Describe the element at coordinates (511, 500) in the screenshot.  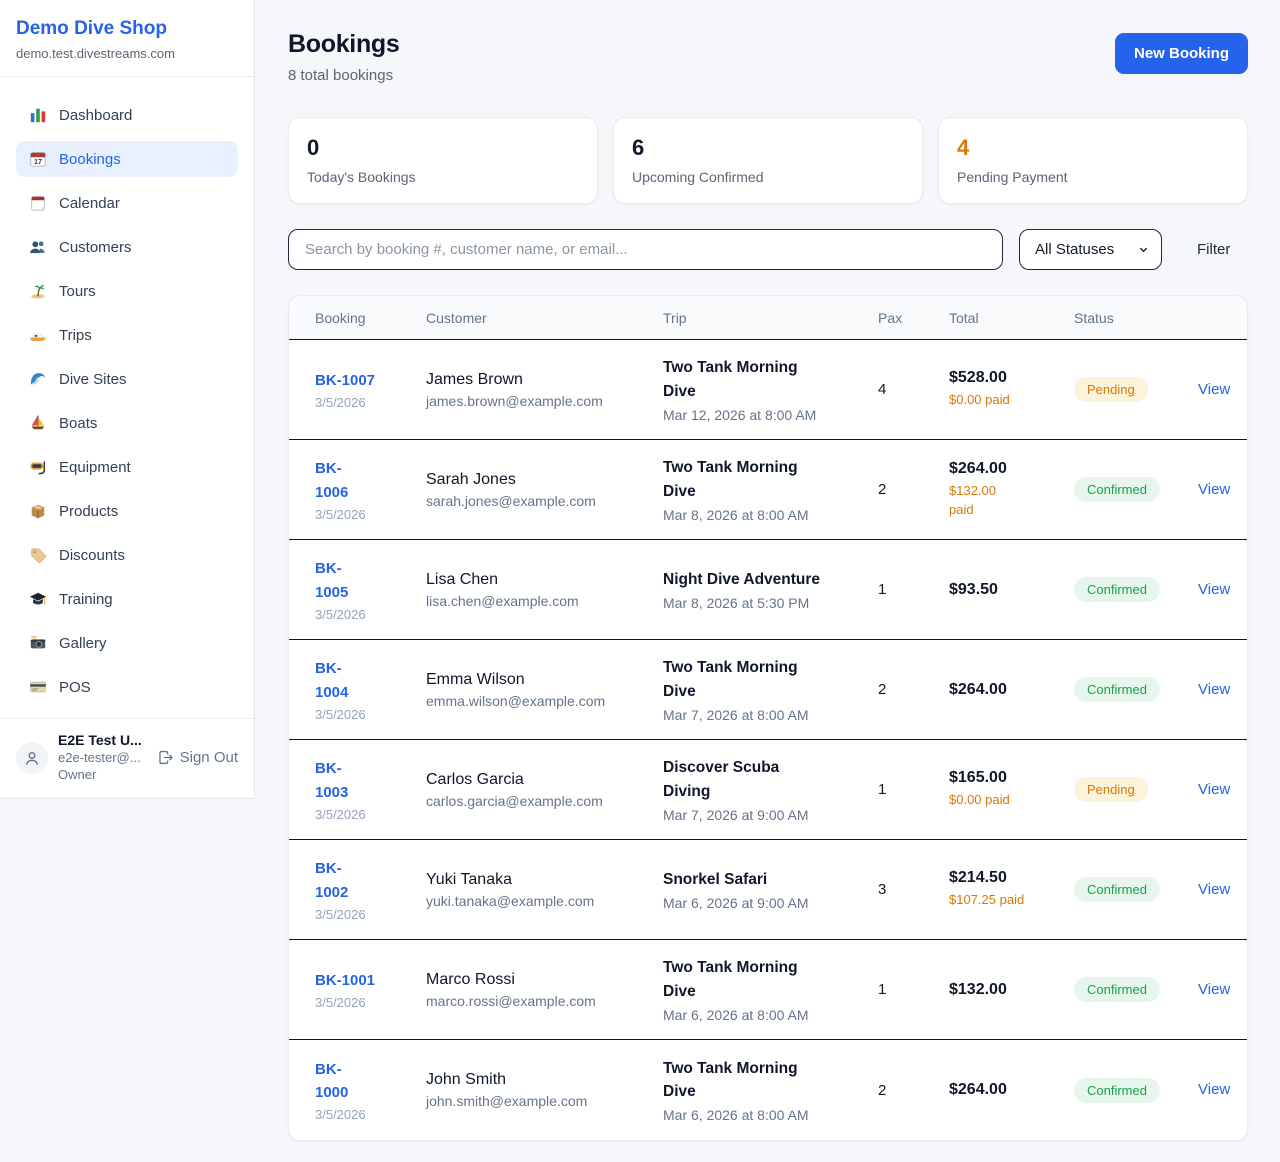
I see `customer-email: sarah.jones@example.com` at that location.